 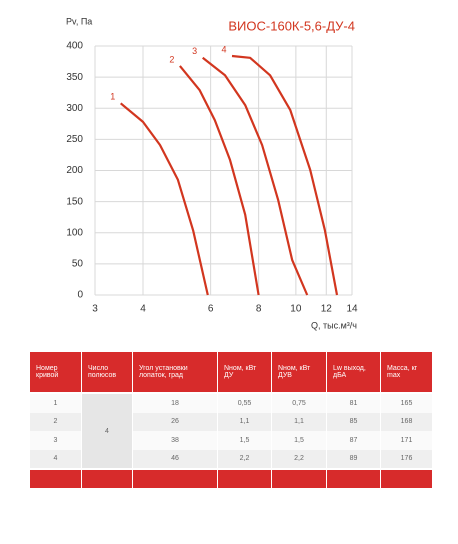 I want to click on header-cell: Масса, кг max, so click(x=407, y=372).